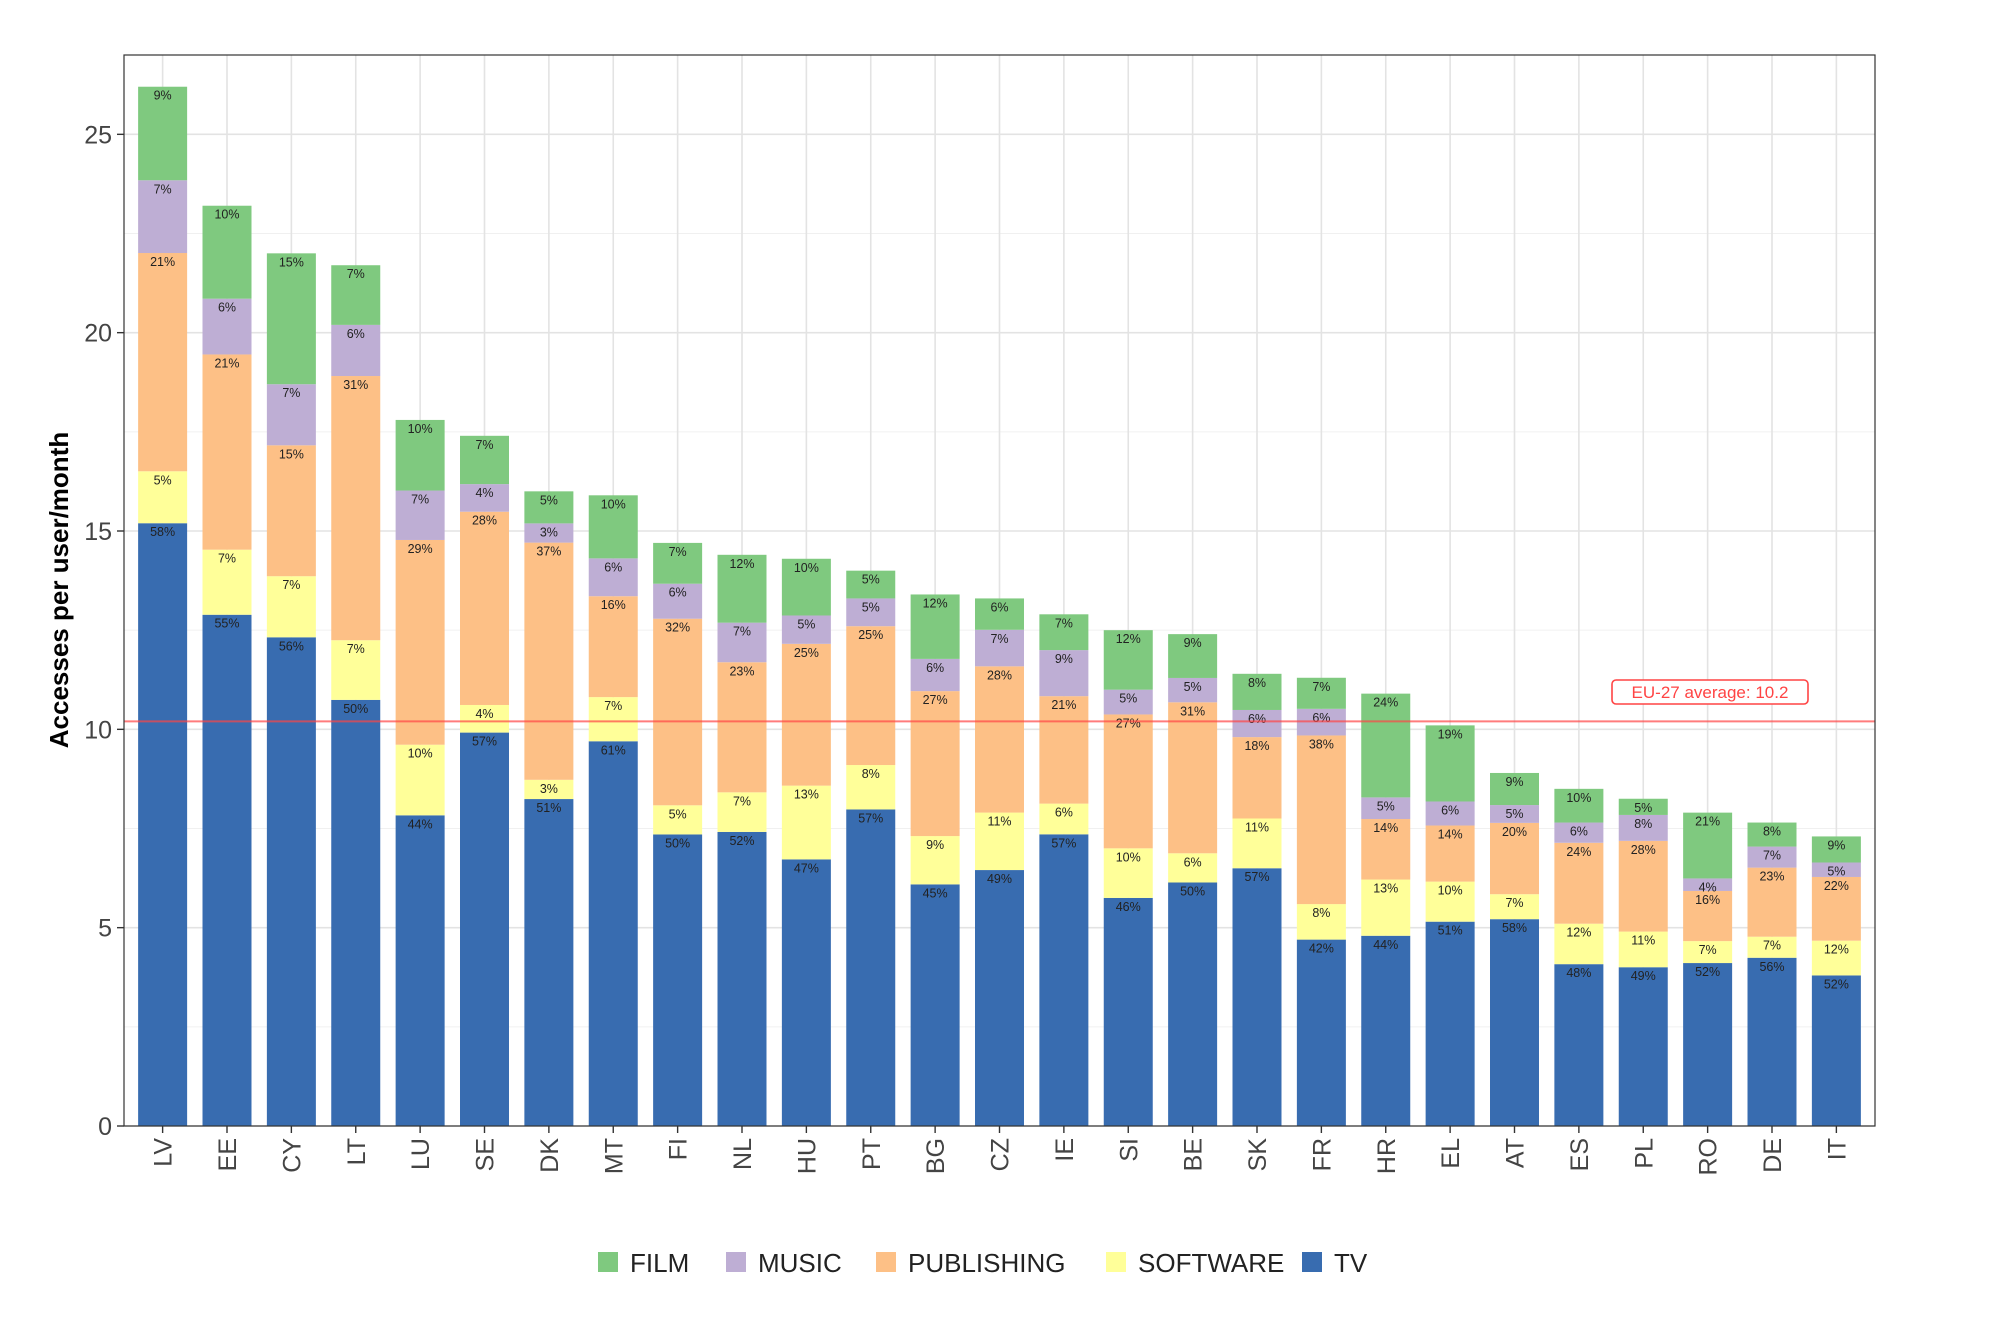 This screenshot has height=1335, width=2000. I want to click on bar-IT: 52% 12% 22%5% 9%, so click(1836, 981).